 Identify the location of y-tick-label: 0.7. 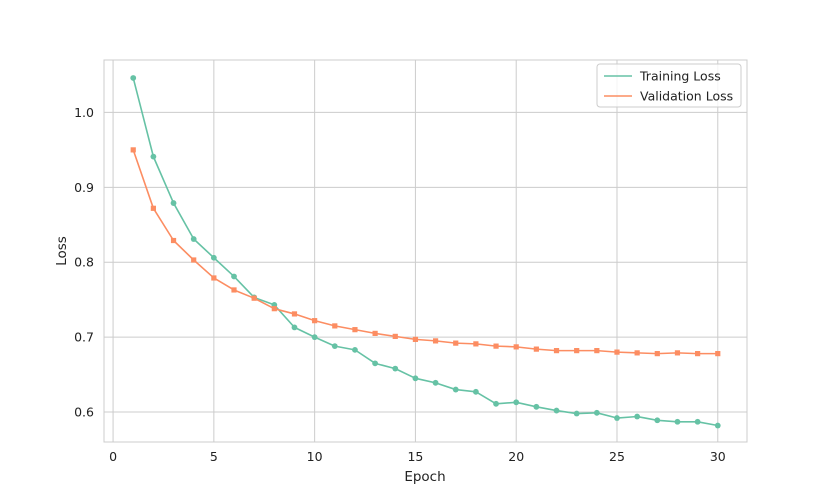
(84, 337).